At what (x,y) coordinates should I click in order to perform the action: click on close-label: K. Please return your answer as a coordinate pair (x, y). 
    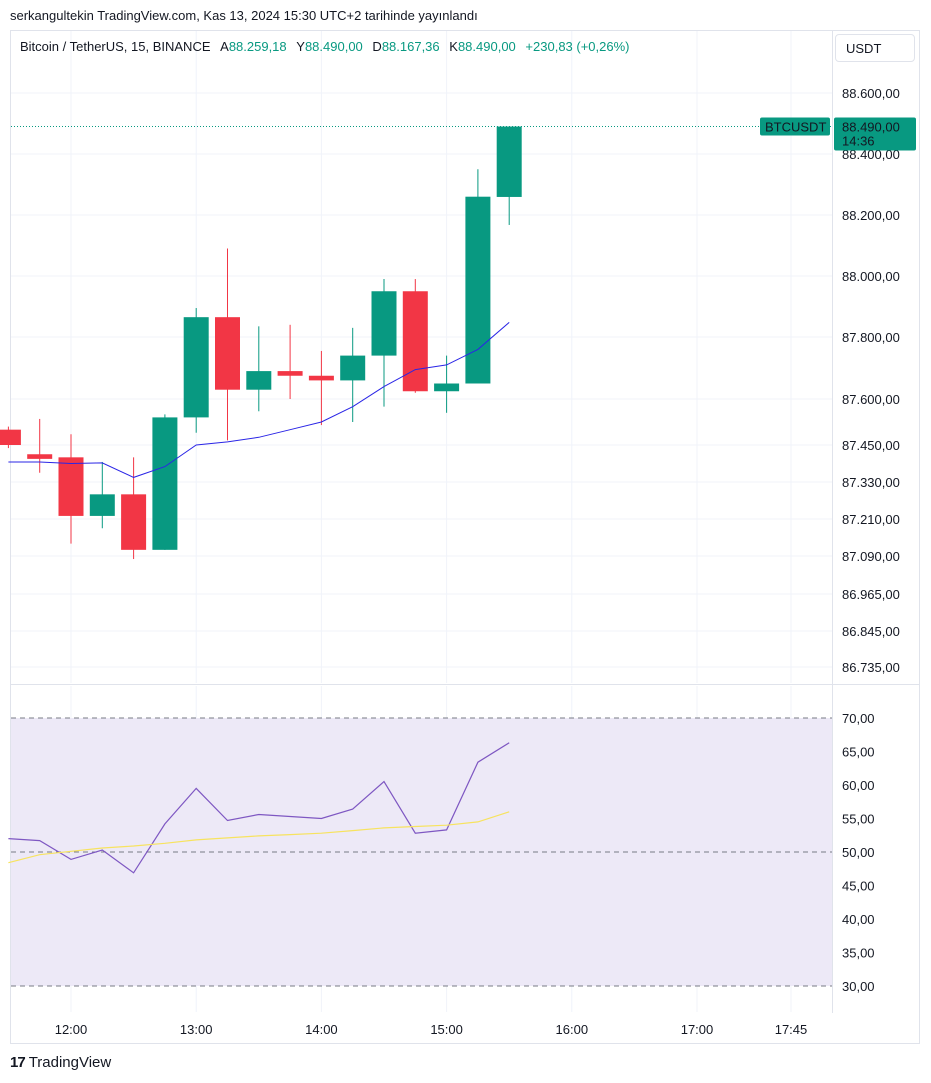
    Looking at the image, I should click on (453, 46).